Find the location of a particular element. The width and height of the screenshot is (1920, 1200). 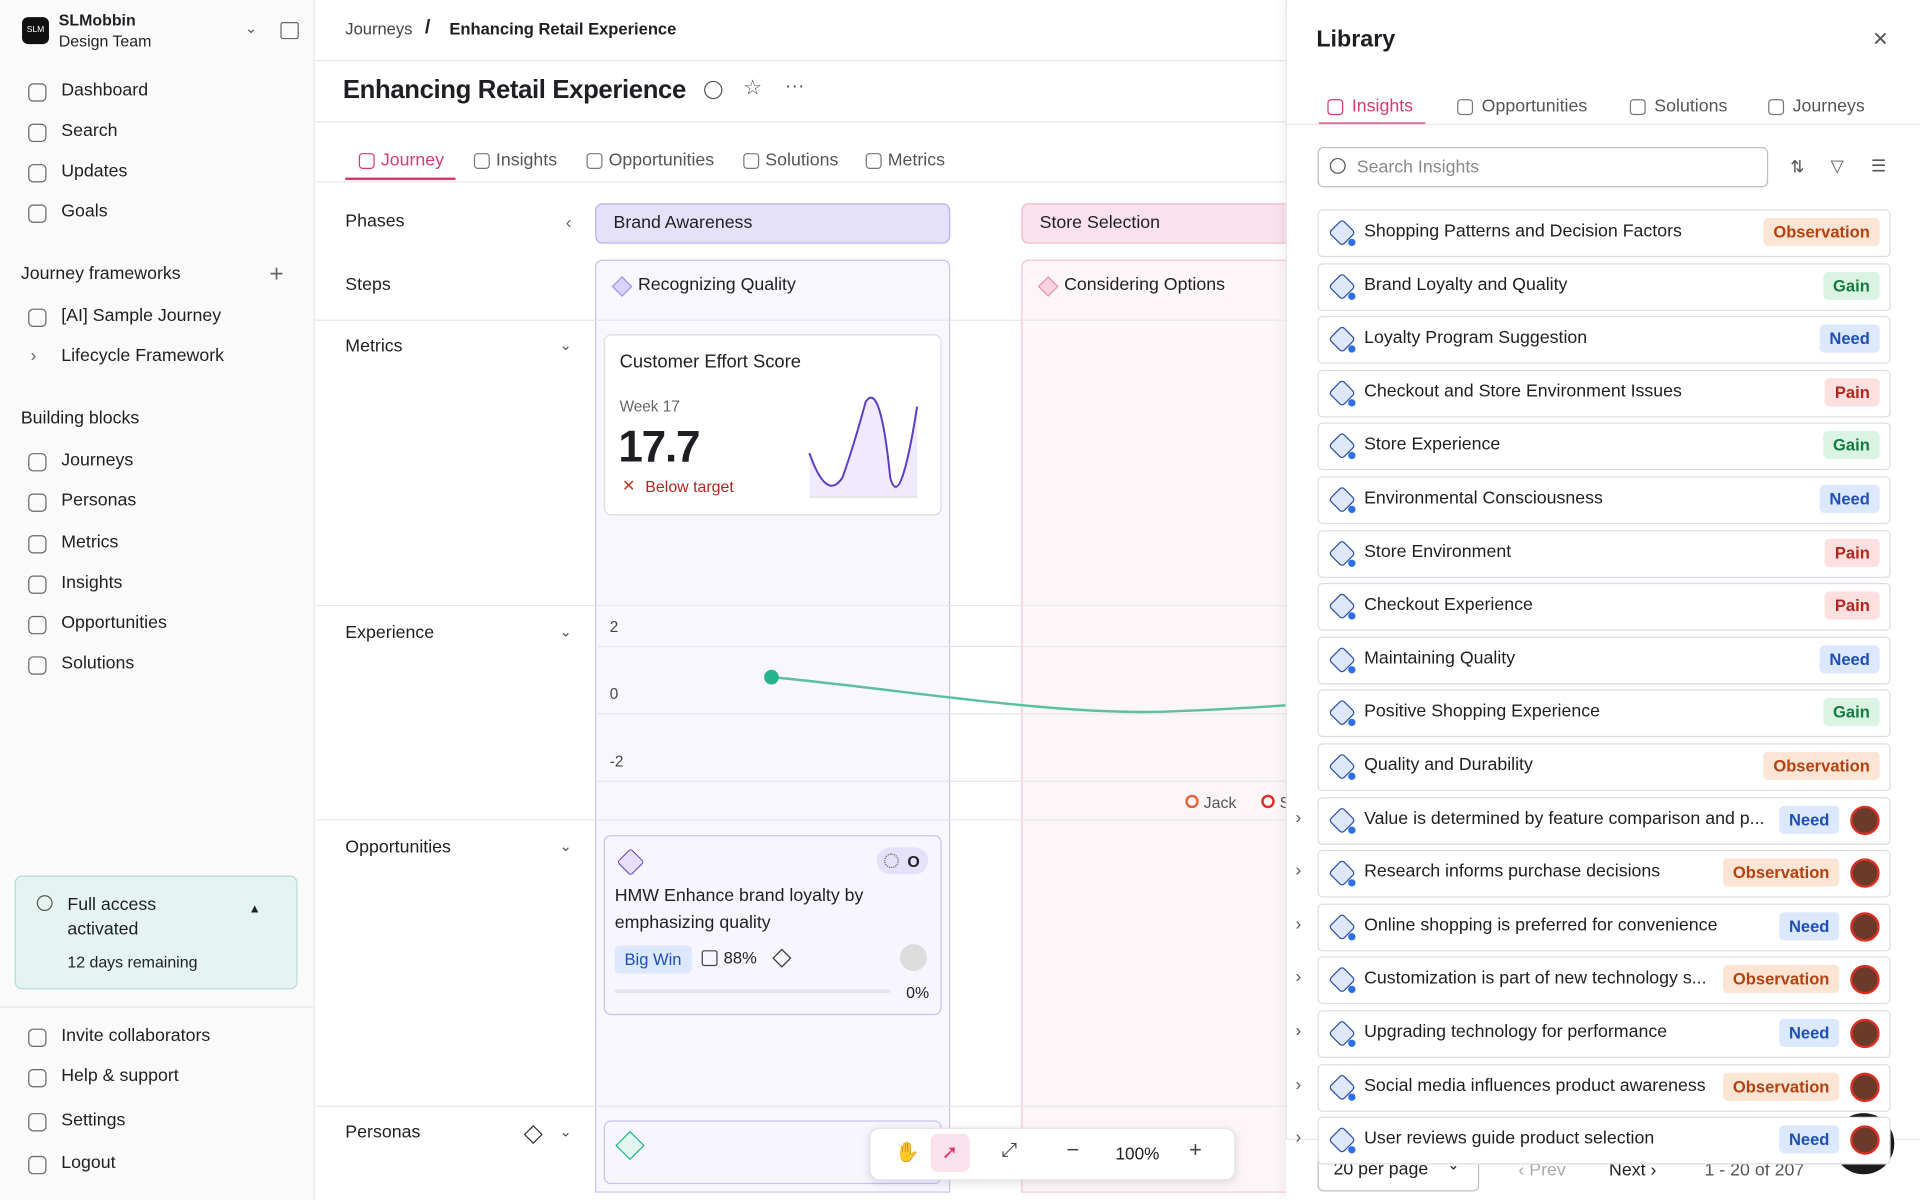

more-button: ··· is located at coordinates (794, 86).